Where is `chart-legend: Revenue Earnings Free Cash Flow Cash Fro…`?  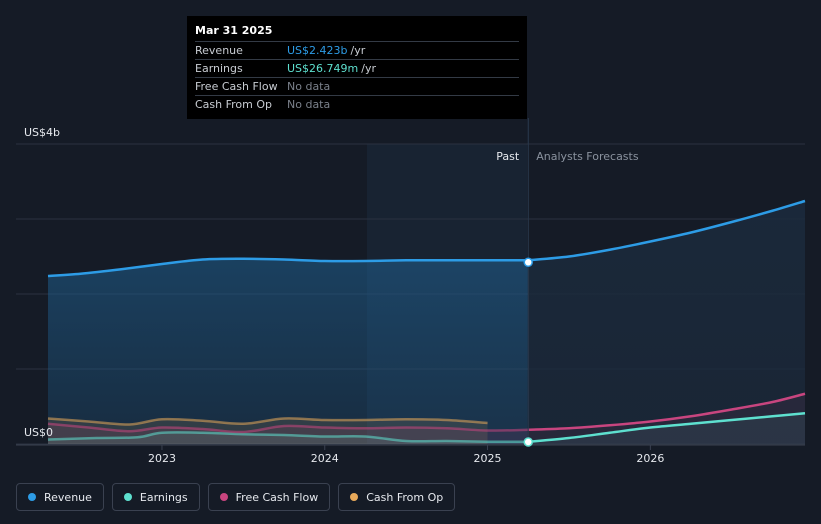 chart-legend: Revenue Earnings Free Cash Flow Cash Fro… is located at coordinates (236, 497).